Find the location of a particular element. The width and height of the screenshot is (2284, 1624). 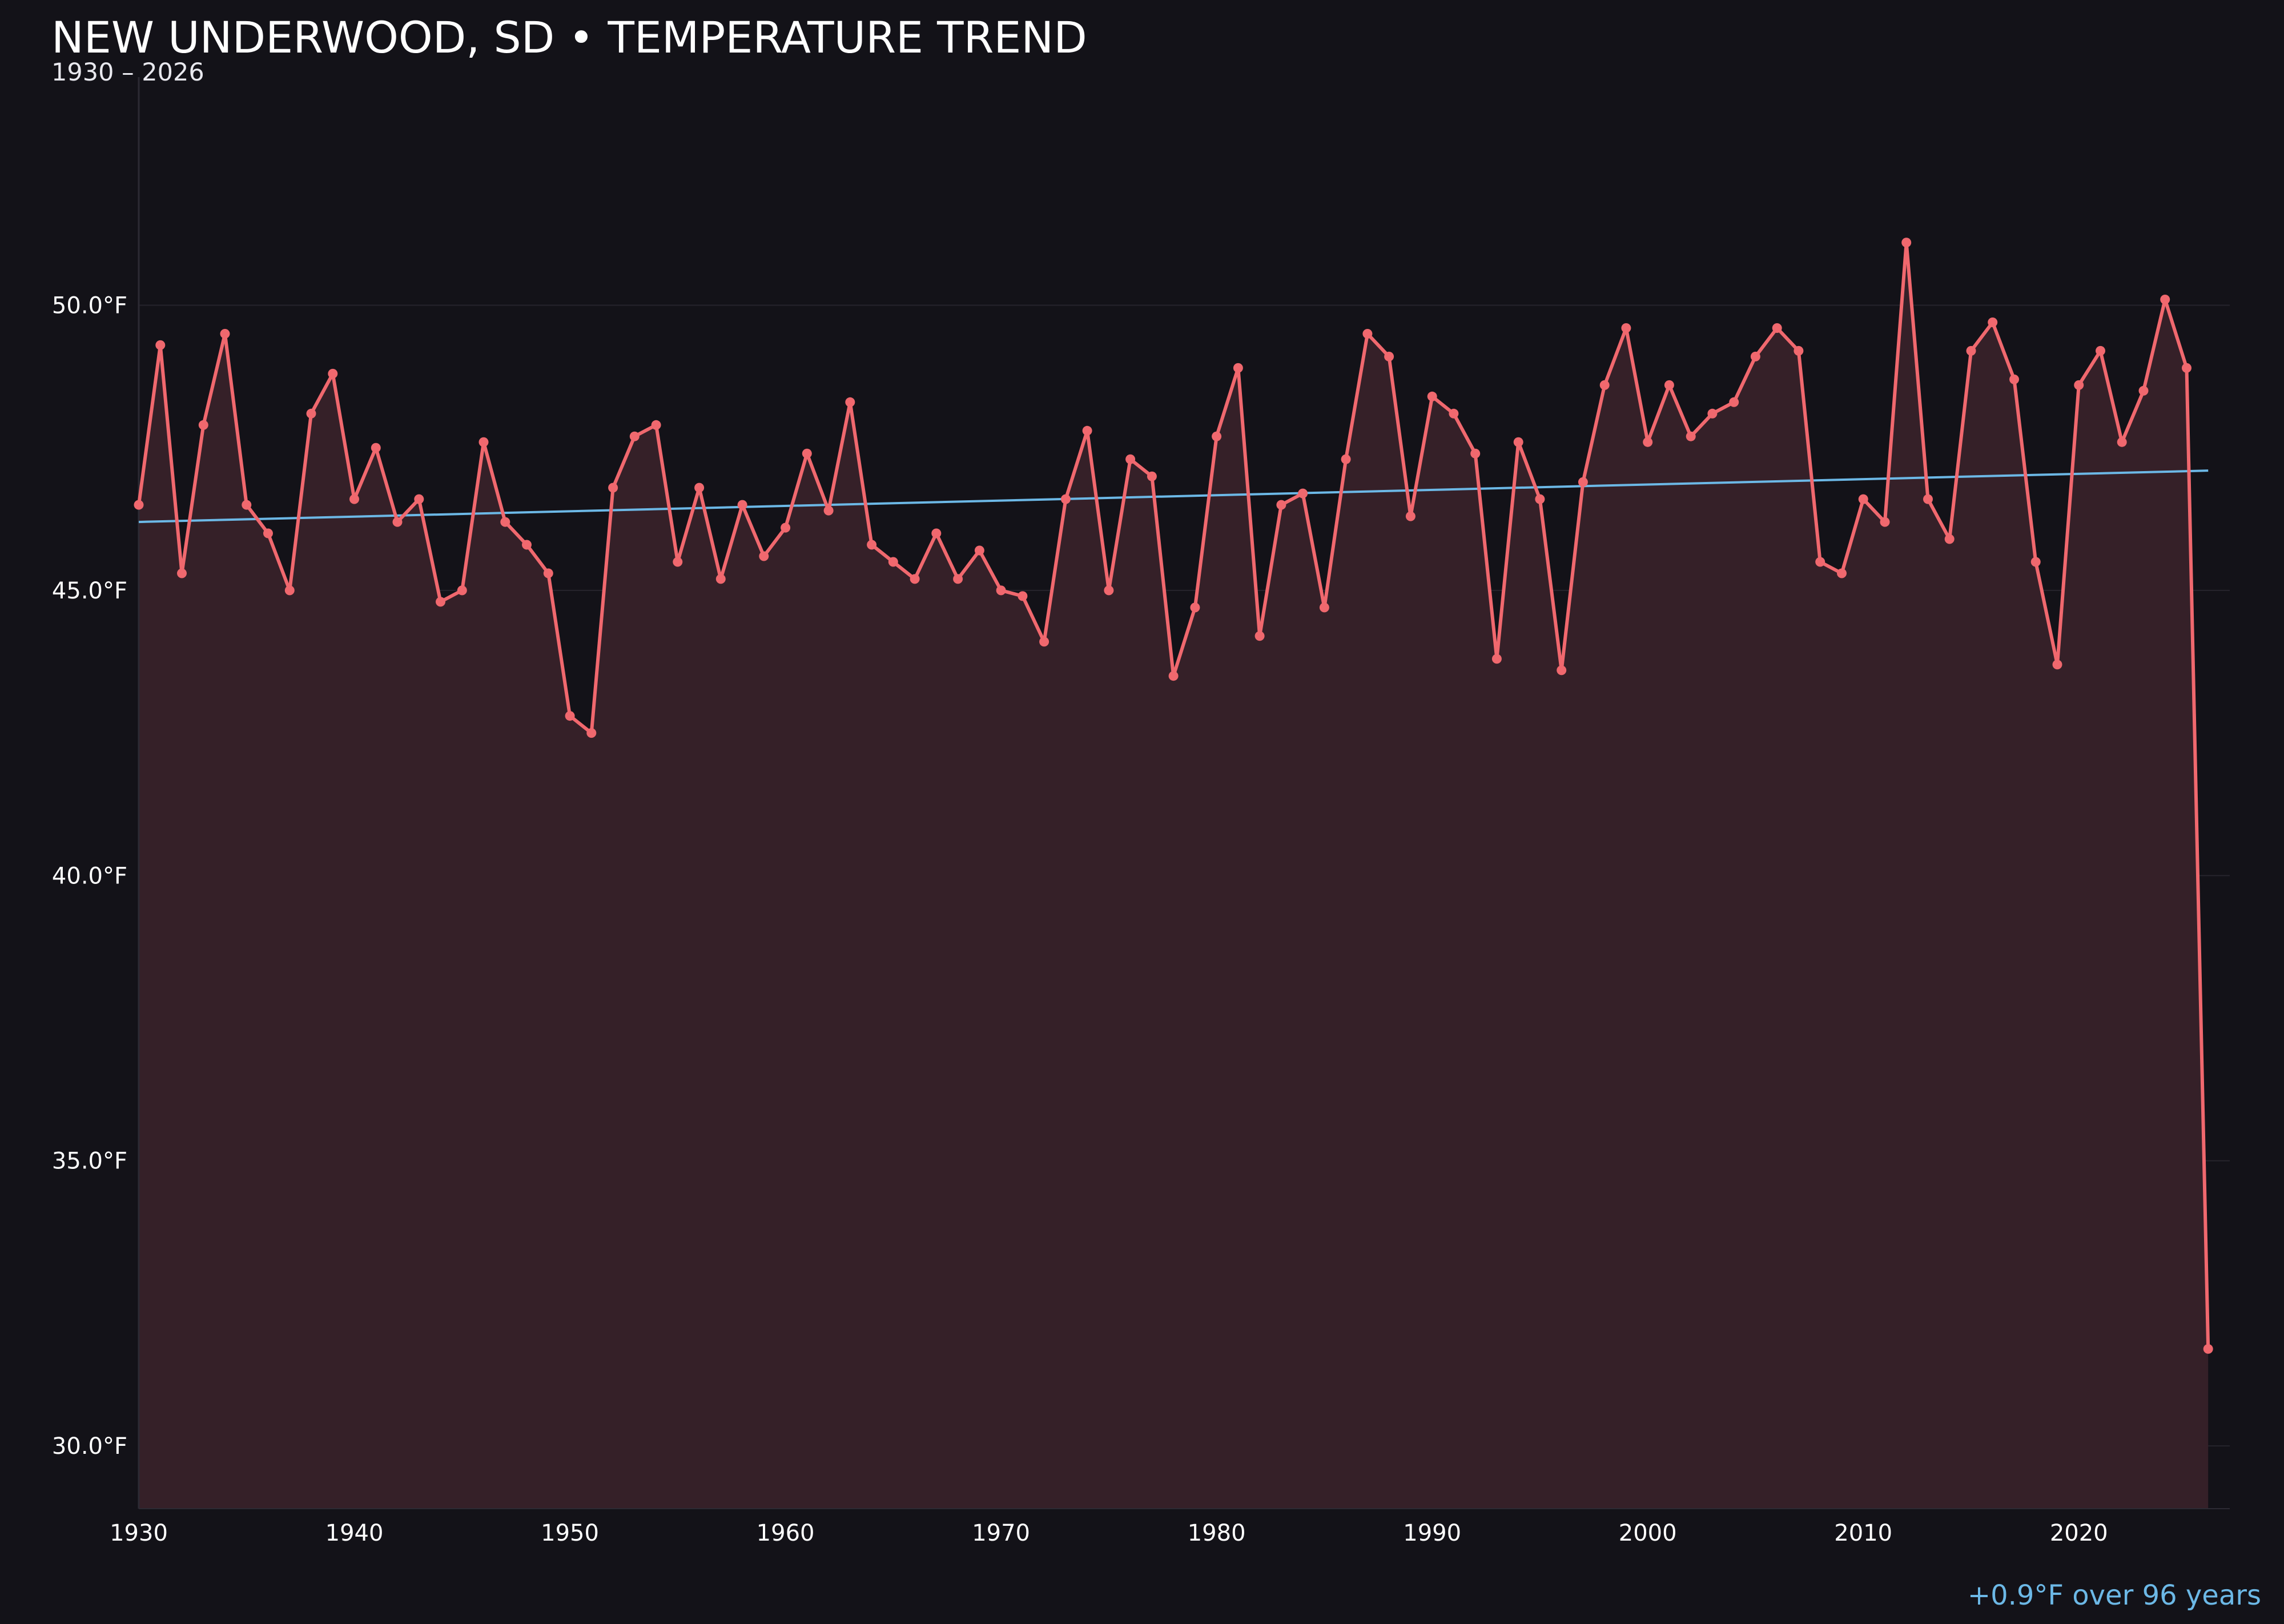

trend-layer is located at coordinates (1173, 496).